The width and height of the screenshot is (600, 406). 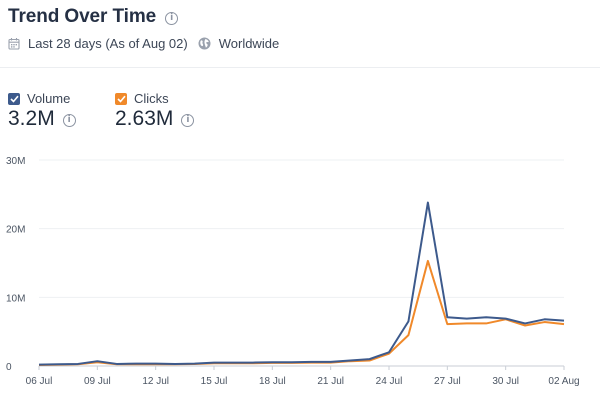 What do you see at coordinates (15, 161) in the screenshot?
I see `y-tick-label: 30M` at bounding box center [15, 161].